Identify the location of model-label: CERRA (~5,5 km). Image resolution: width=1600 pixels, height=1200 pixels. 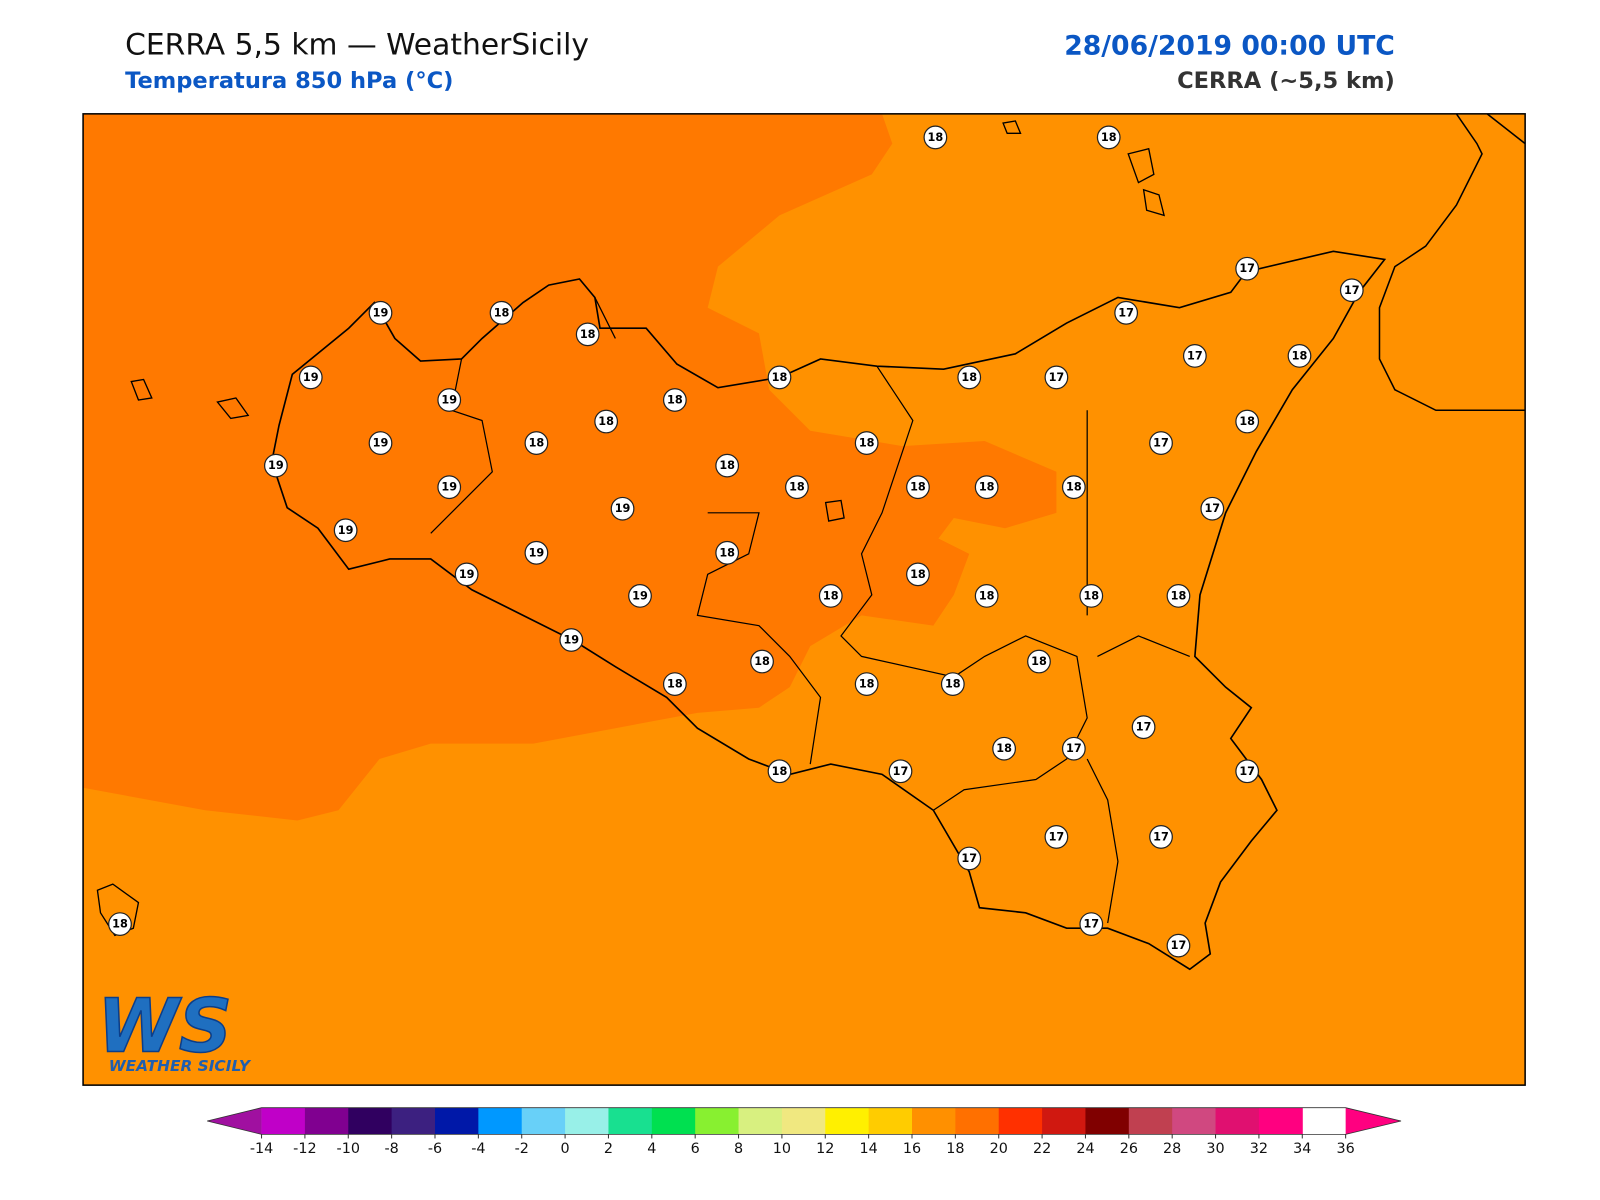
(1286, 81).